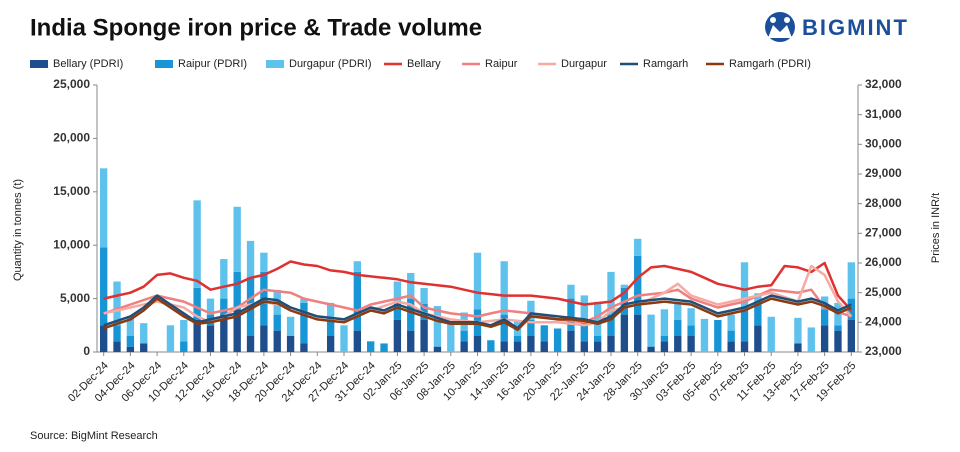  What do you see at coordinates (883, 203) in the screenshot?
I see `y2-tick-label: 28,000` at bounding box center [883, 203].